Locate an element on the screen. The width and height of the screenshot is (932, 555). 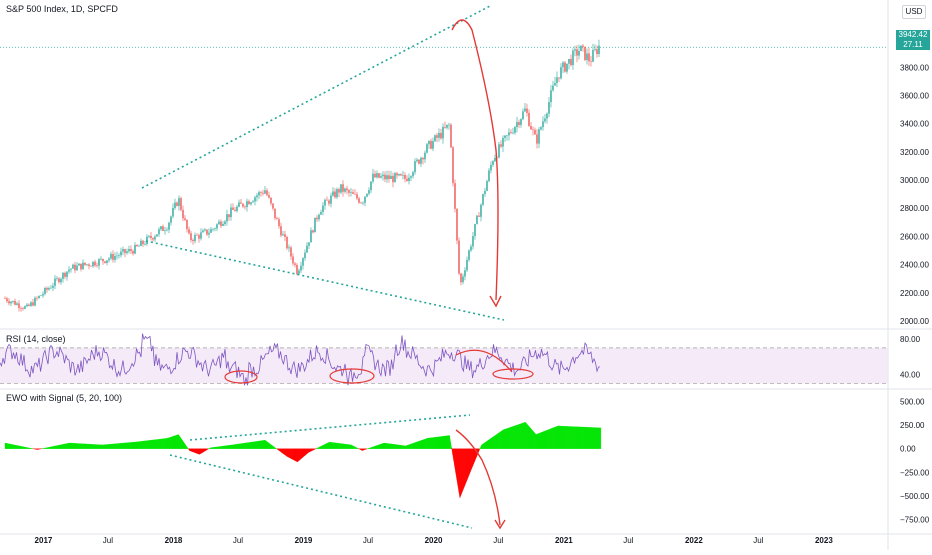
time-tick-label: Jul is located at coordinates (238, 540).